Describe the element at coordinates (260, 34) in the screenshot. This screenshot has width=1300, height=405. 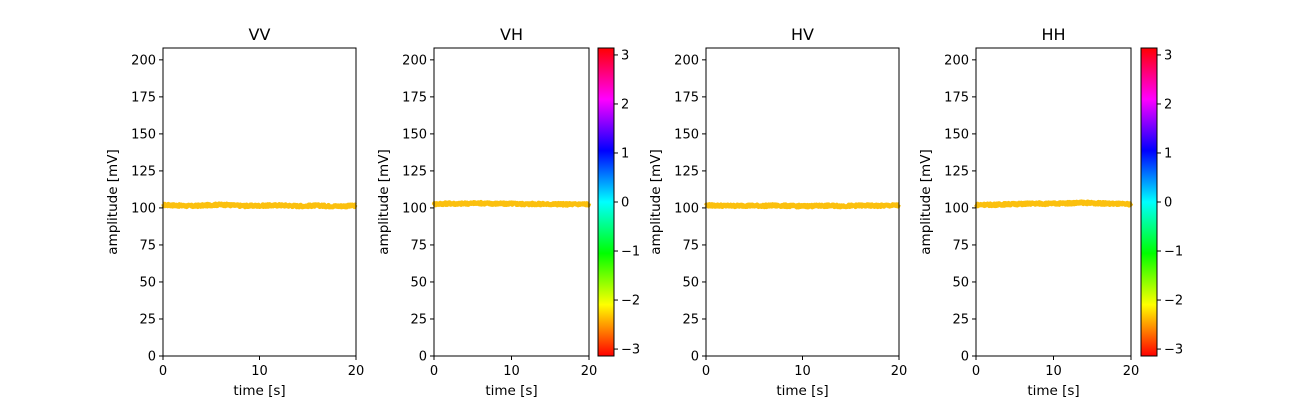
I see `panel-title: VV` at that location.